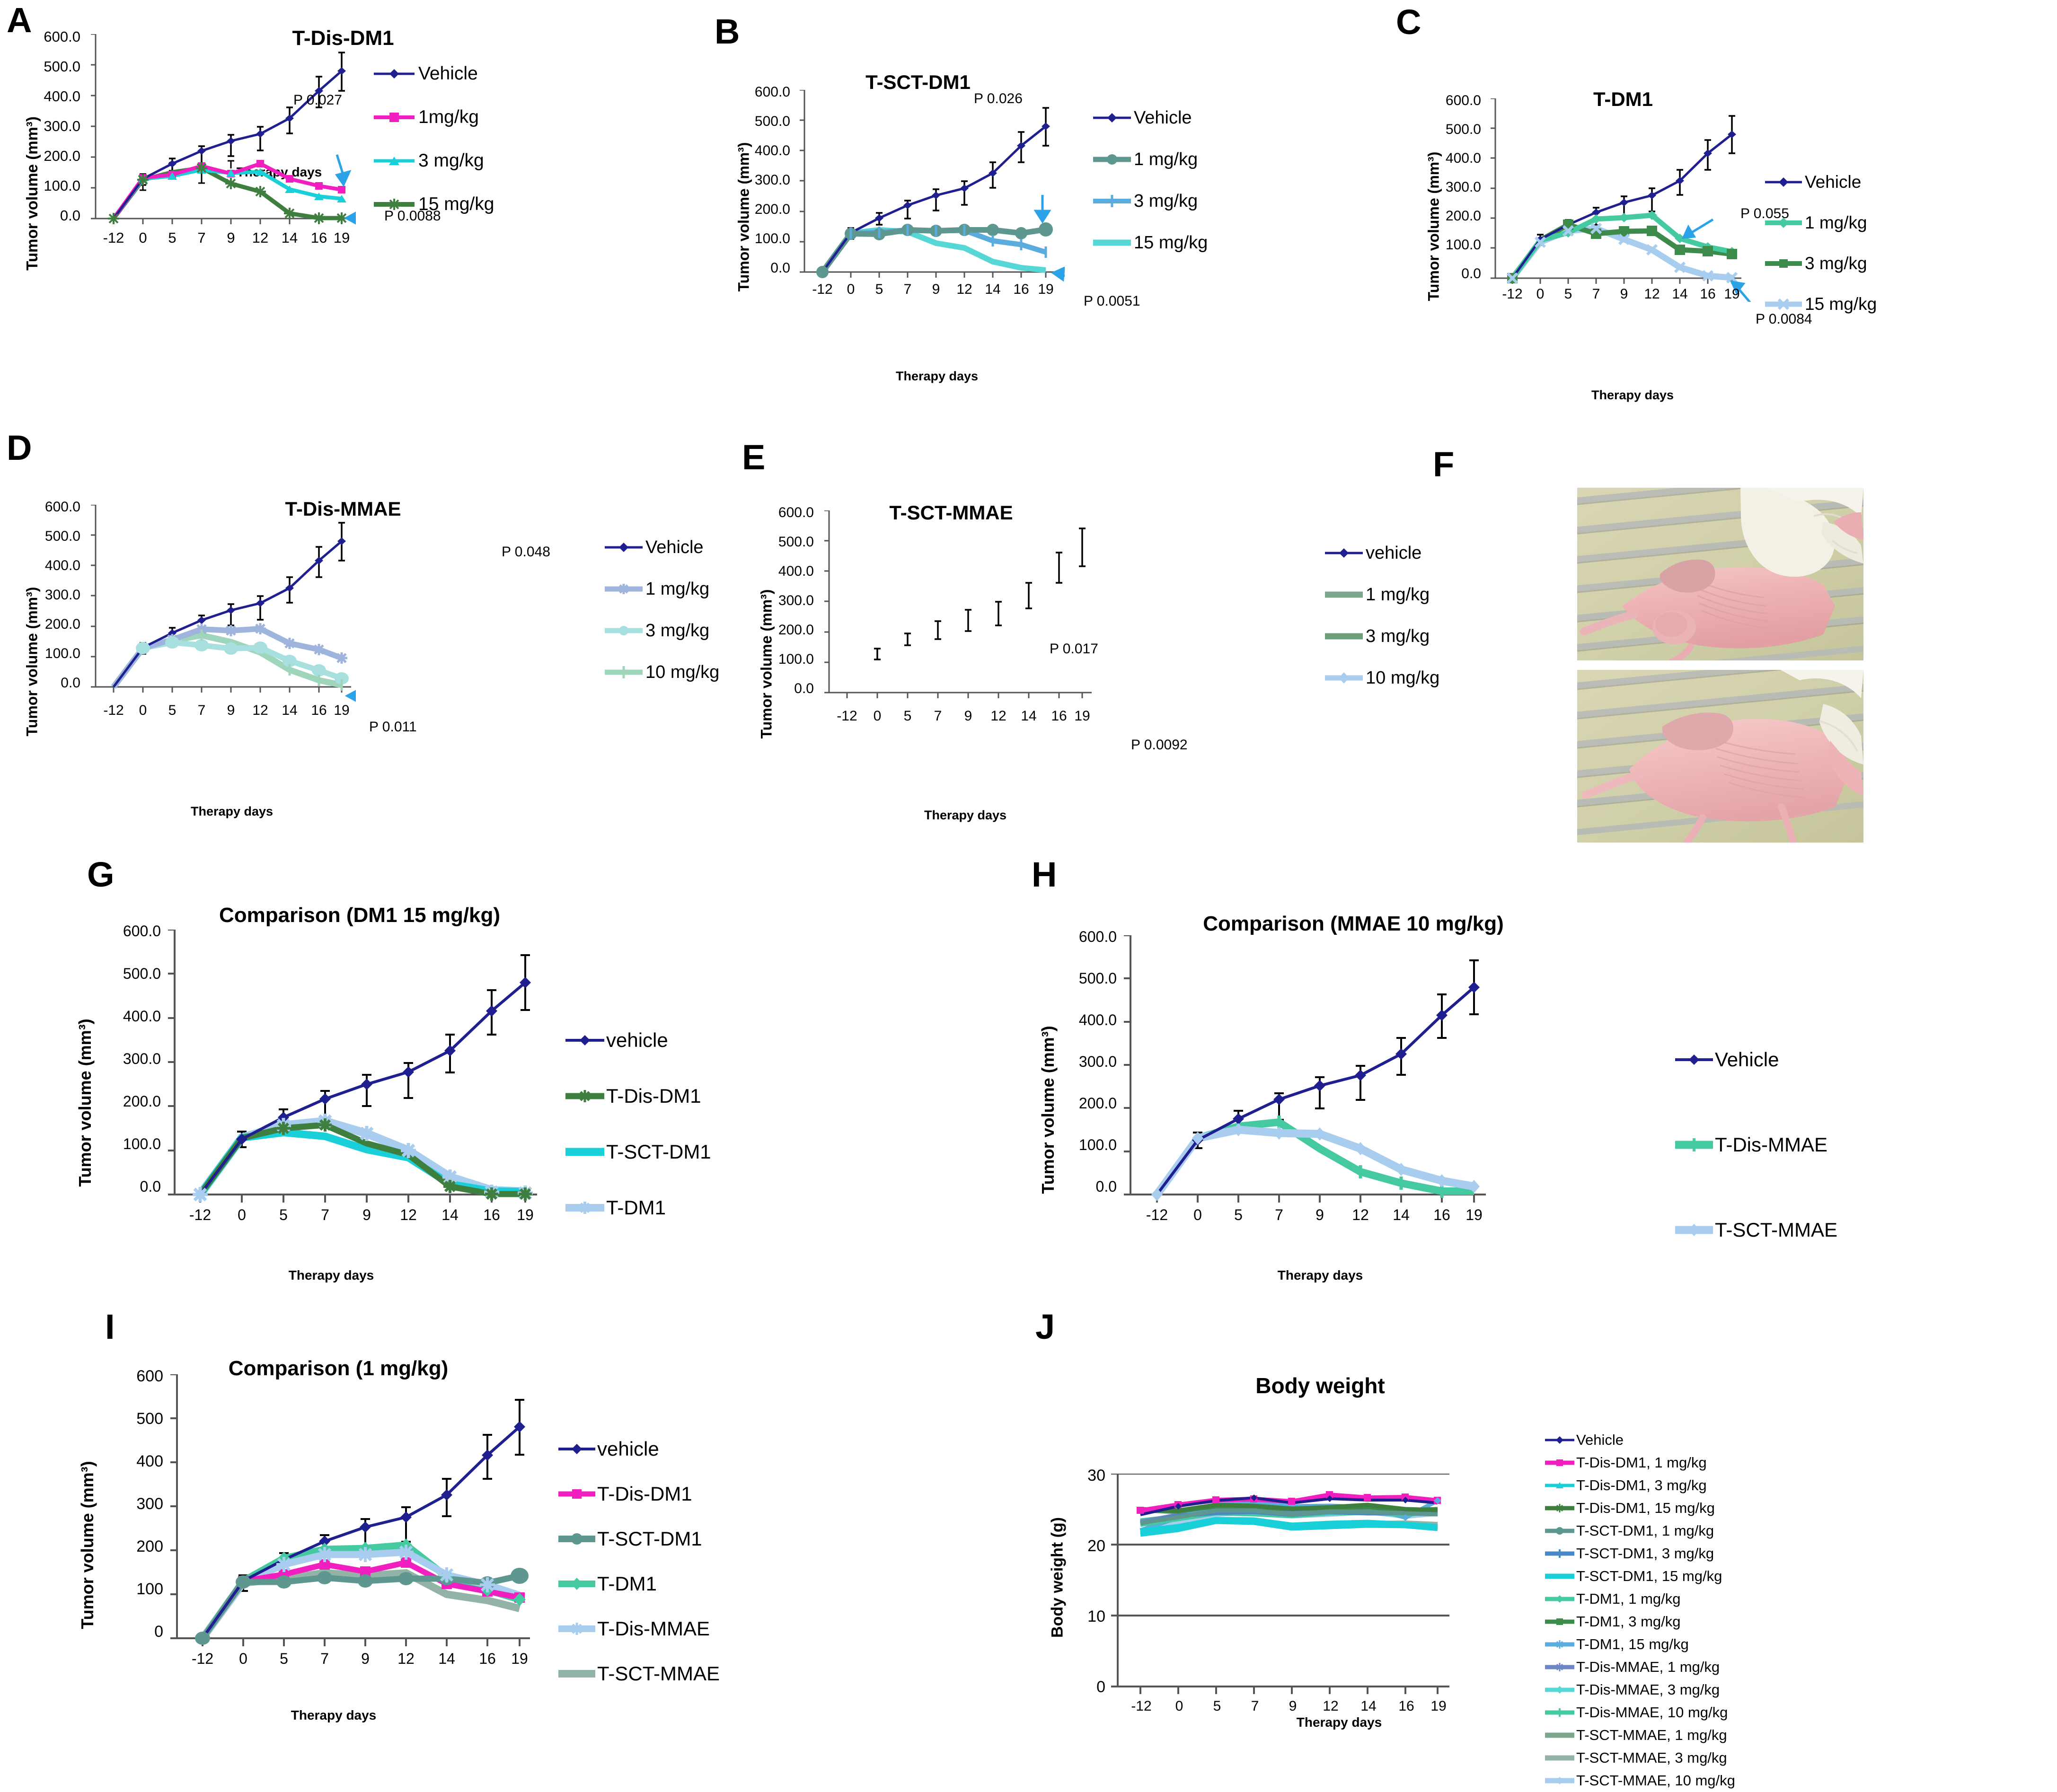 Image resolution: width=2057 pixels, height=1792 pixels. Describe the element at coordinates (1640, 1621) in the screenshot. I see `legend-item-j-8: T-DM1, 3 mg/kg` at that location.